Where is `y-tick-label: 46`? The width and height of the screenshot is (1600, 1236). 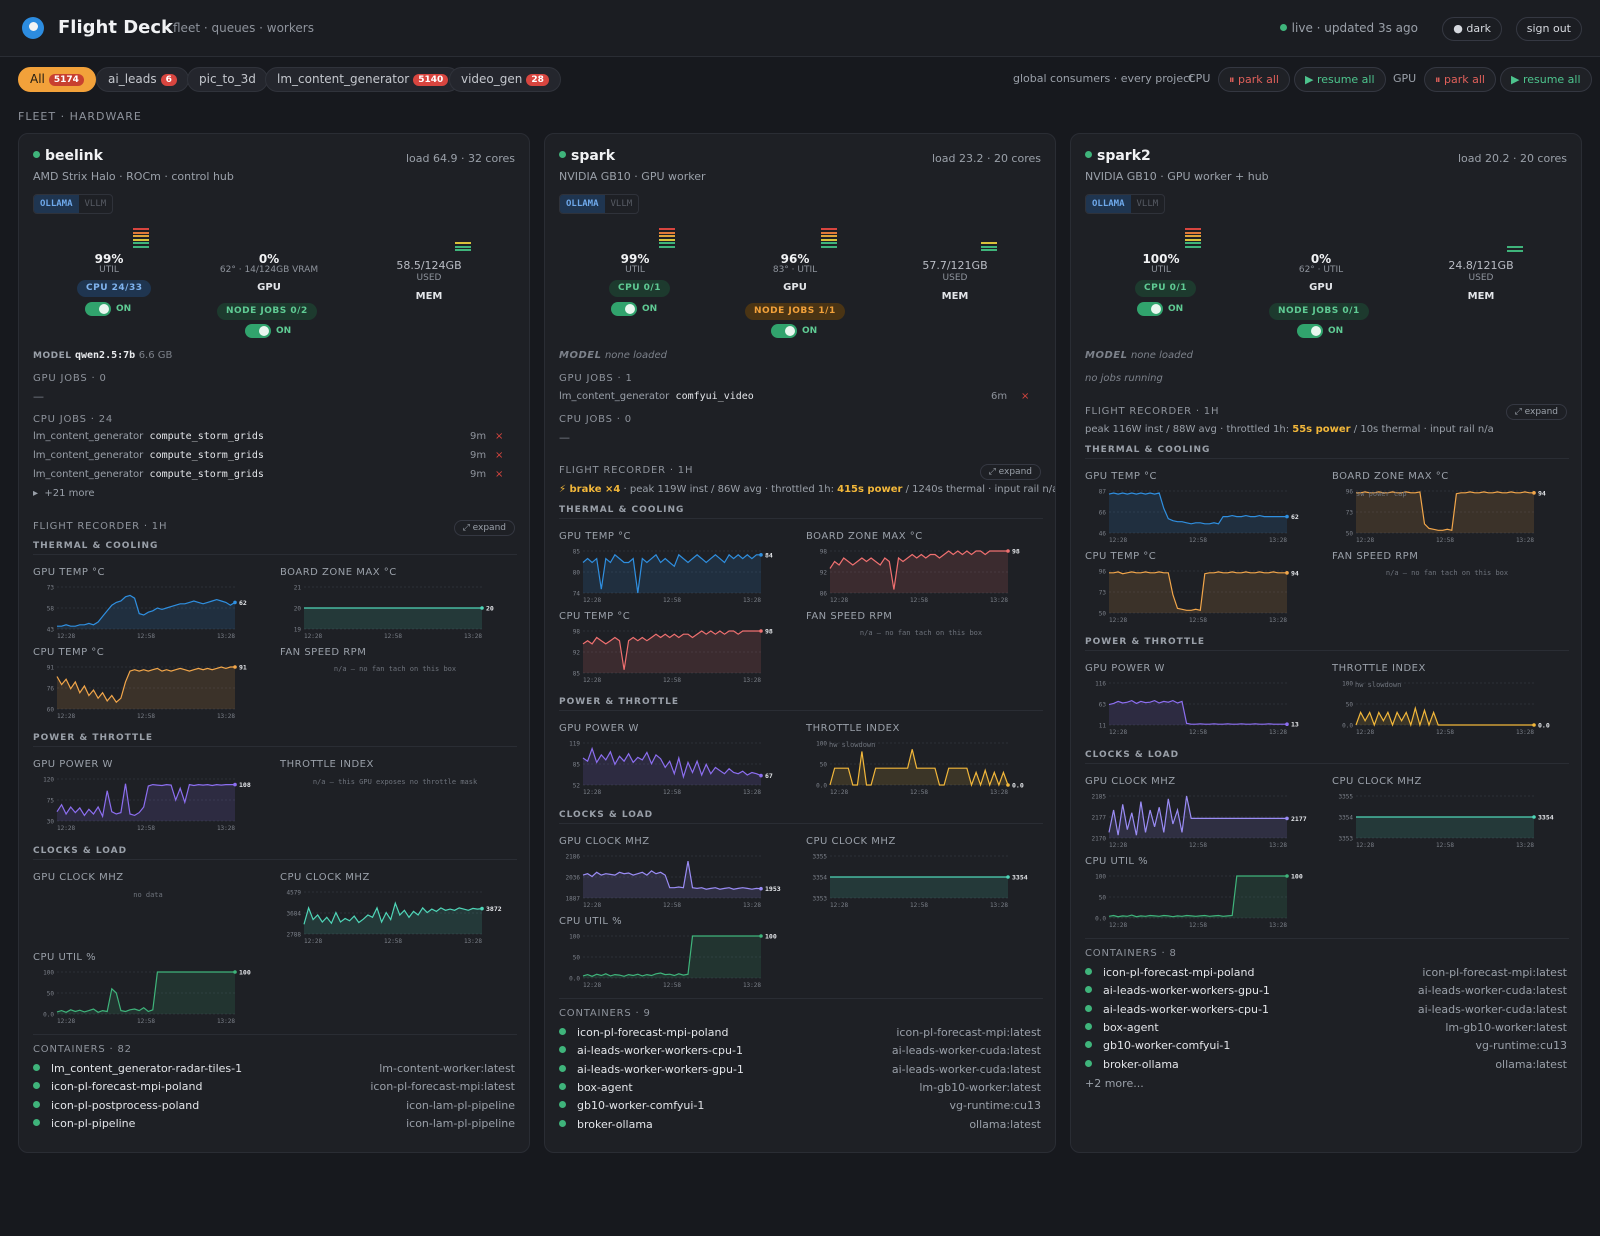
y-tick-label: 46 is located at coordinates (1103, 534).